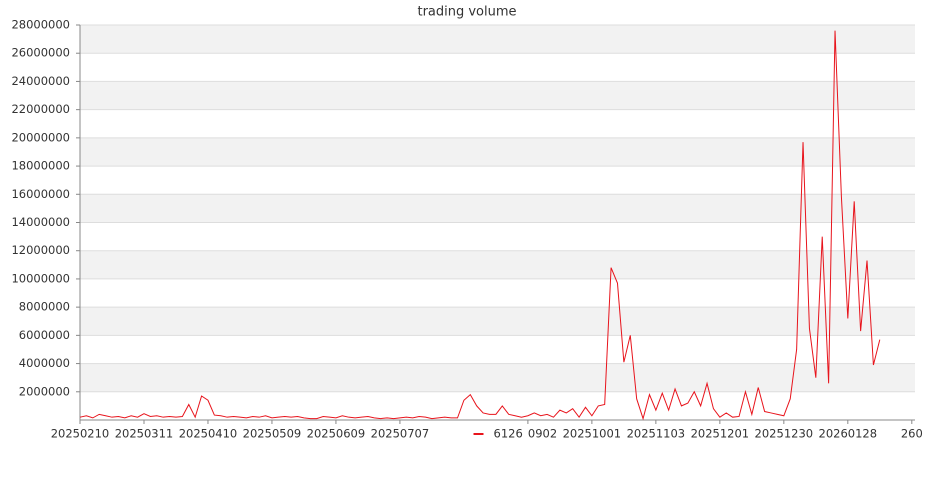 The width and height of the screenshot is (935, 500). I want to click on y-tick-label: 12000000, so click(40, 250).